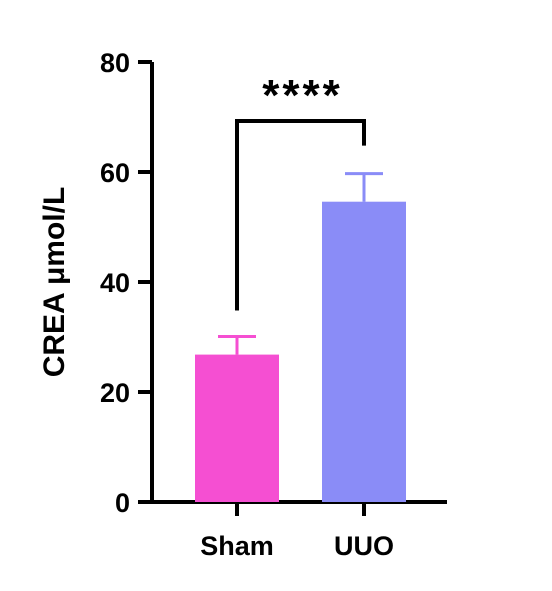  What do you see at coordinates (364, 187) in the screenshot?
I see `error-bar-uuo` at bounding box center [364, 187].